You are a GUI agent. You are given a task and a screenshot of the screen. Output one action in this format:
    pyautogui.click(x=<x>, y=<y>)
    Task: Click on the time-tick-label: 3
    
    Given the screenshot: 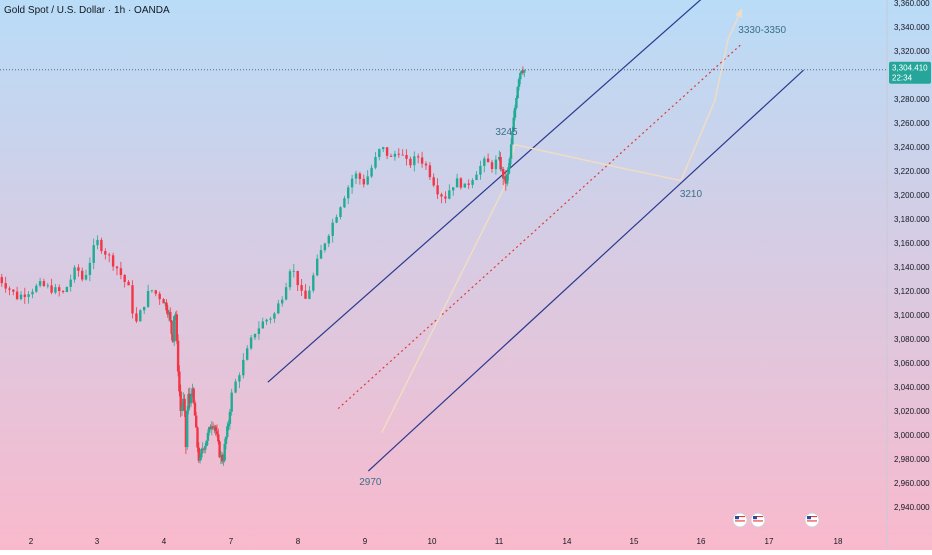 What is the action you would take?
    pyautogui.click(x=97, y=541)
    